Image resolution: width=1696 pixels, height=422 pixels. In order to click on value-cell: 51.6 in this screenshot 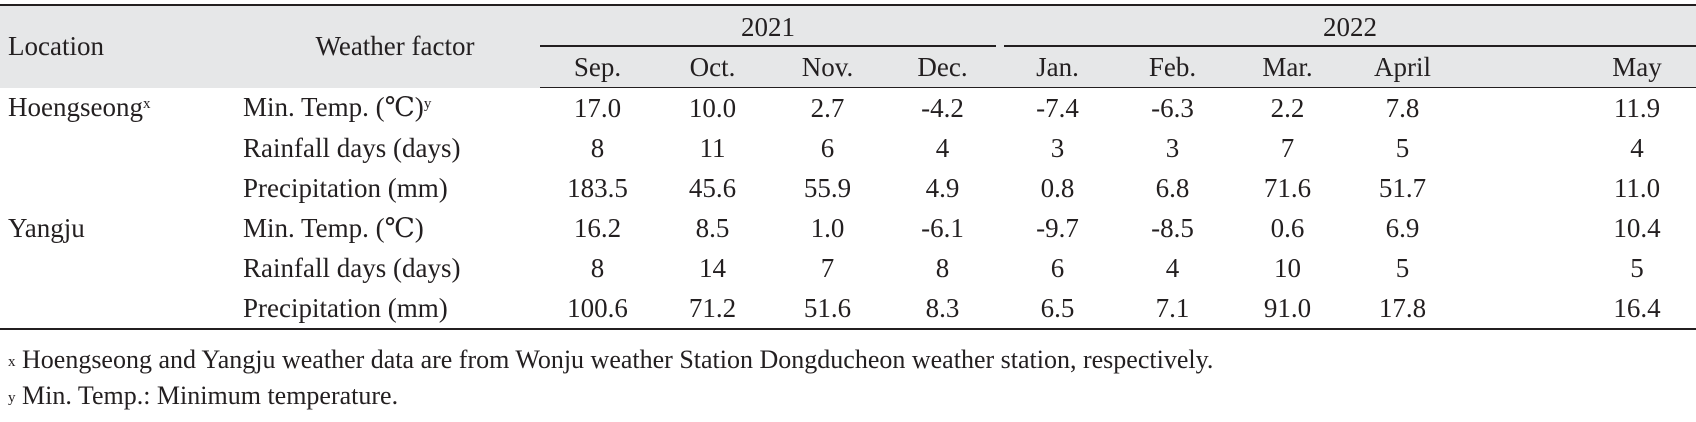, I will do `click(827, 309)`.